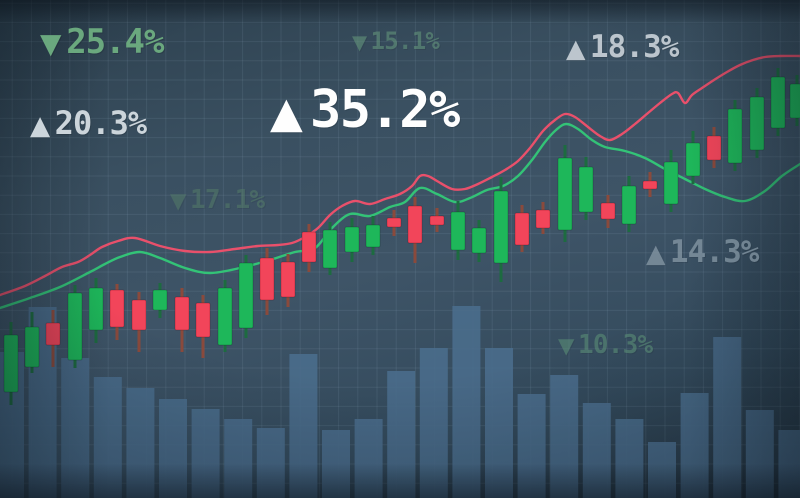 This screenshot has height=498, width=800. I want to click on percent-label-up-18-3: ▲ 18.3%, so click(622, 47).